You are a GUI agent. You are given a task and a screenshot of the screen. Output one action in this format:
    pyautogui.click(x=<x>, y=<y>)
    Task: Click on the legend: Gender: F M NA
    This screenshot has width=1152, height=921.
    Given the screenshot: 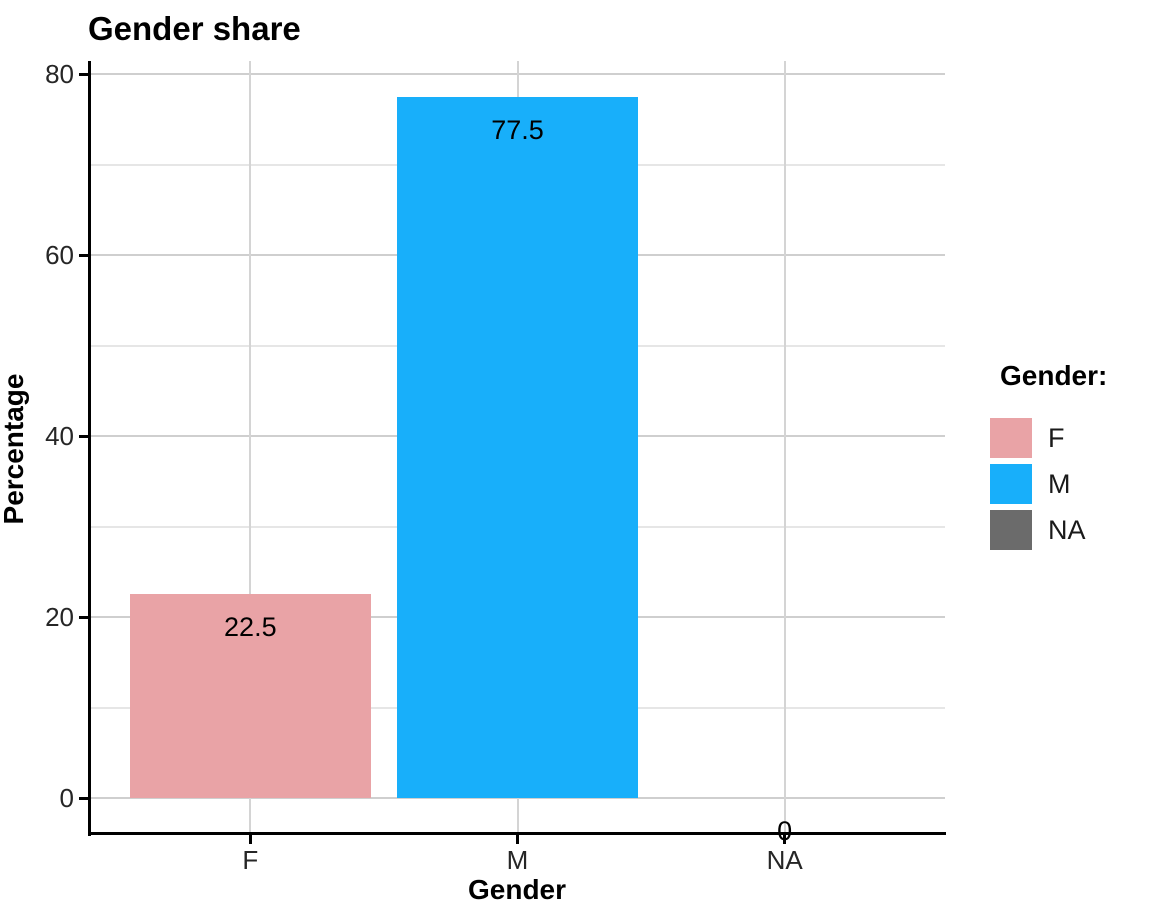 What is the action you would take?
    pyautogui.click(x=1070, y=458)
    